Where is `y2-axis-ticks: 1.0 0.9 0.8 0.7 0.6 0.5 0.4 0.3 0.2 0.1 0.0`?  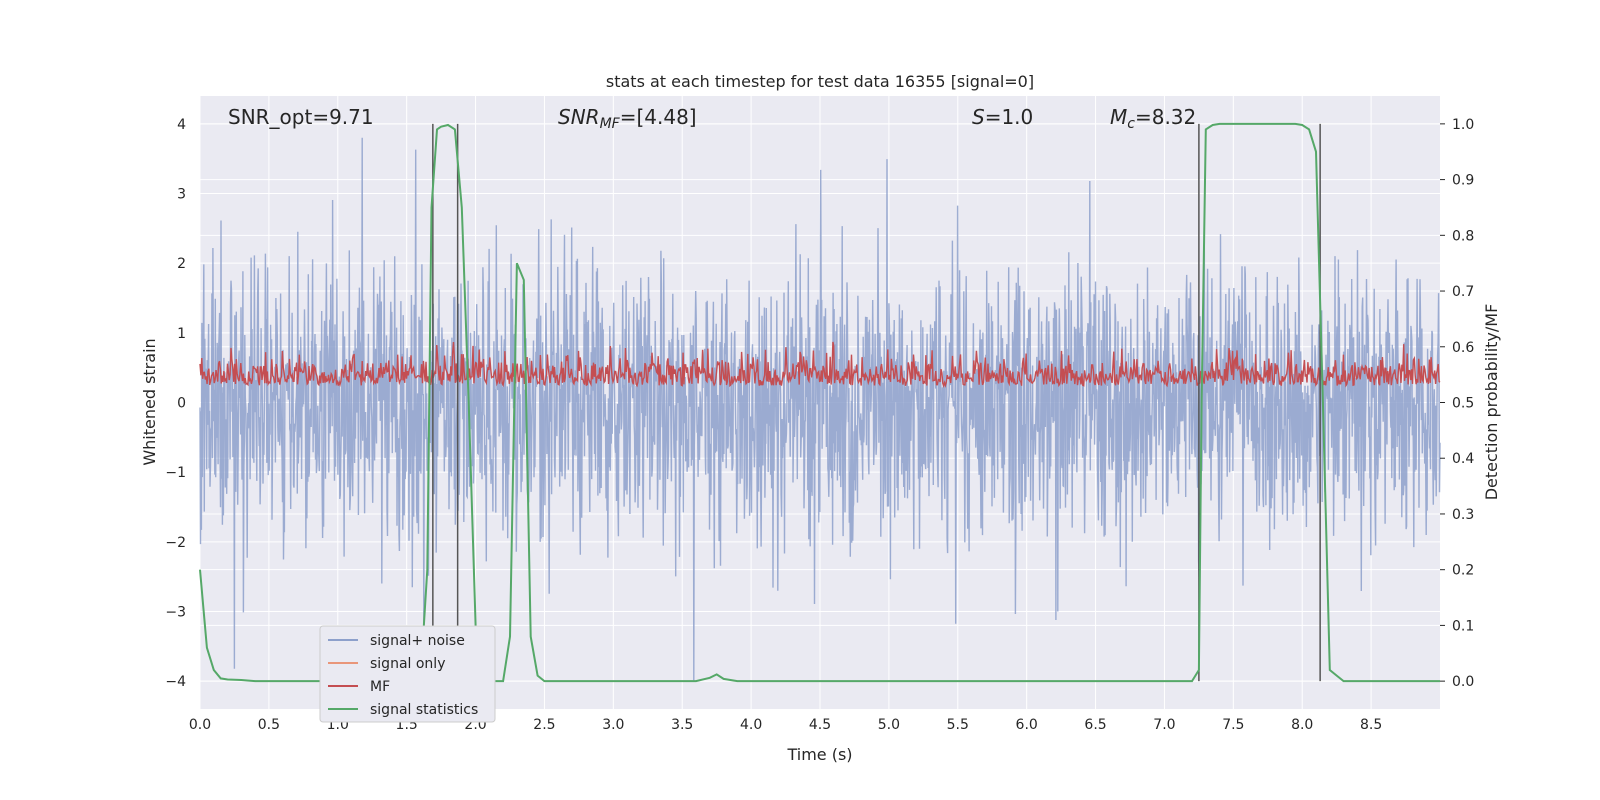 y2-axis-ticks: 1.0 0.9 0.8 0.7 0.6 0.5 0.4 0.3 0.2 0.1 0.0 is located at coordinates (1457, 403).